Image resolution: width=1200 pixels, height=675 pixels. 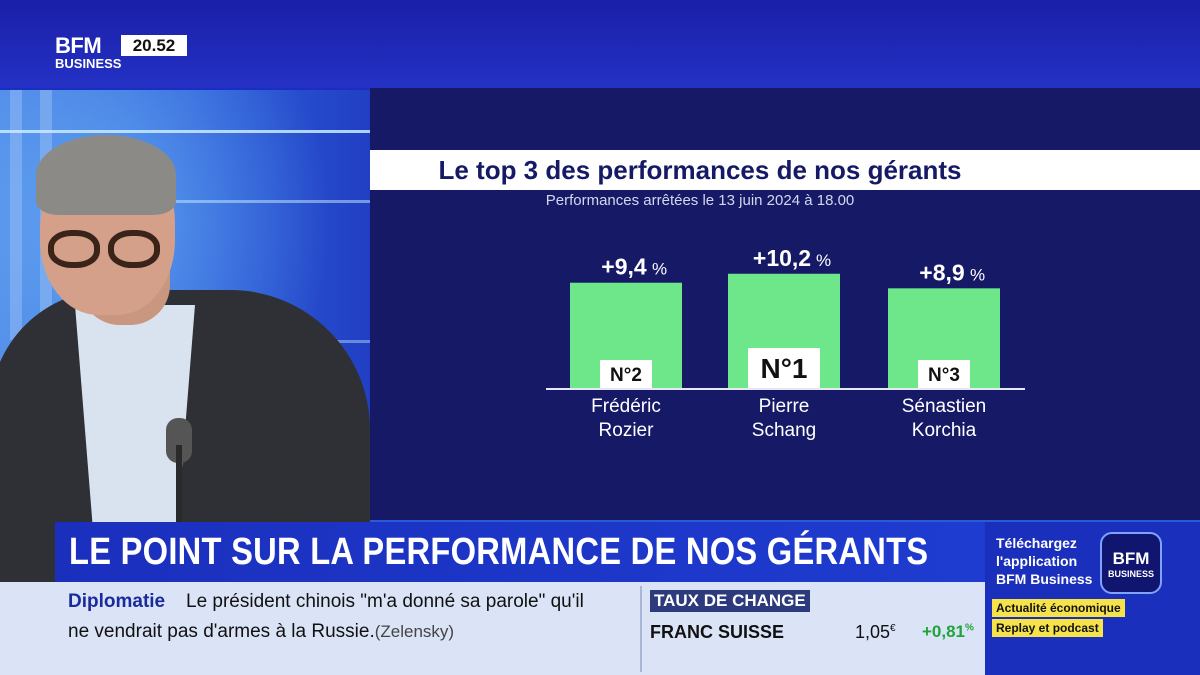 What do you see at coordinates (626, 406) in the screenshot?
I see `category-label: Frédéric` at bounding box center [626, 406].